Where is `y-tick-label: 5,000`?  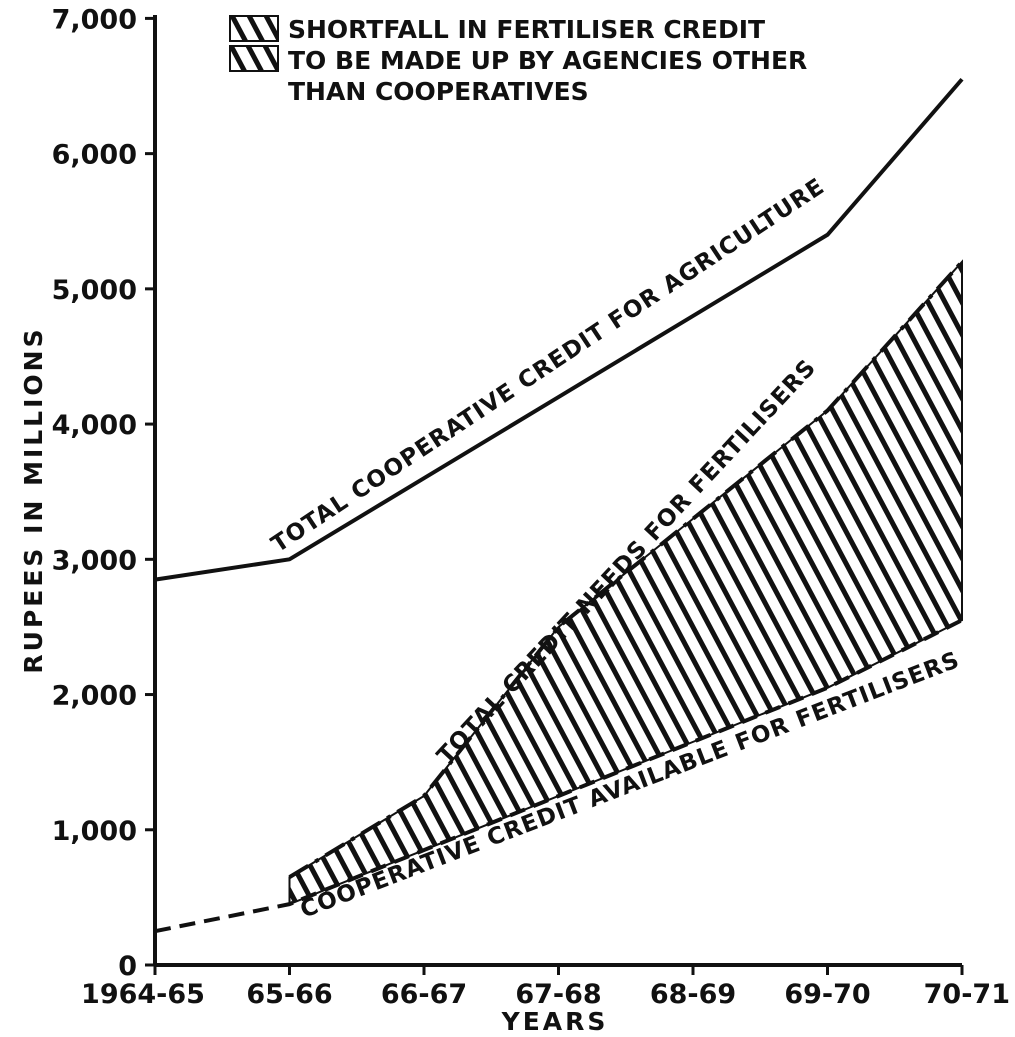
y-tick-label: 5,000 is located at coordinates (94, 290).